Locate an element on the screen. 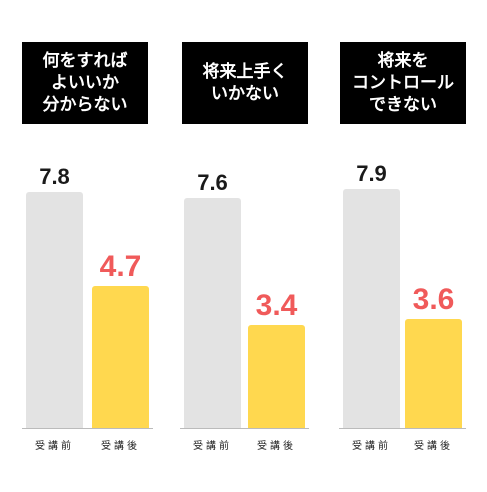 The height and width of the screenshot is (492, 487). panel-2-value-after: 3.4 is located at coordinates (276, 305).